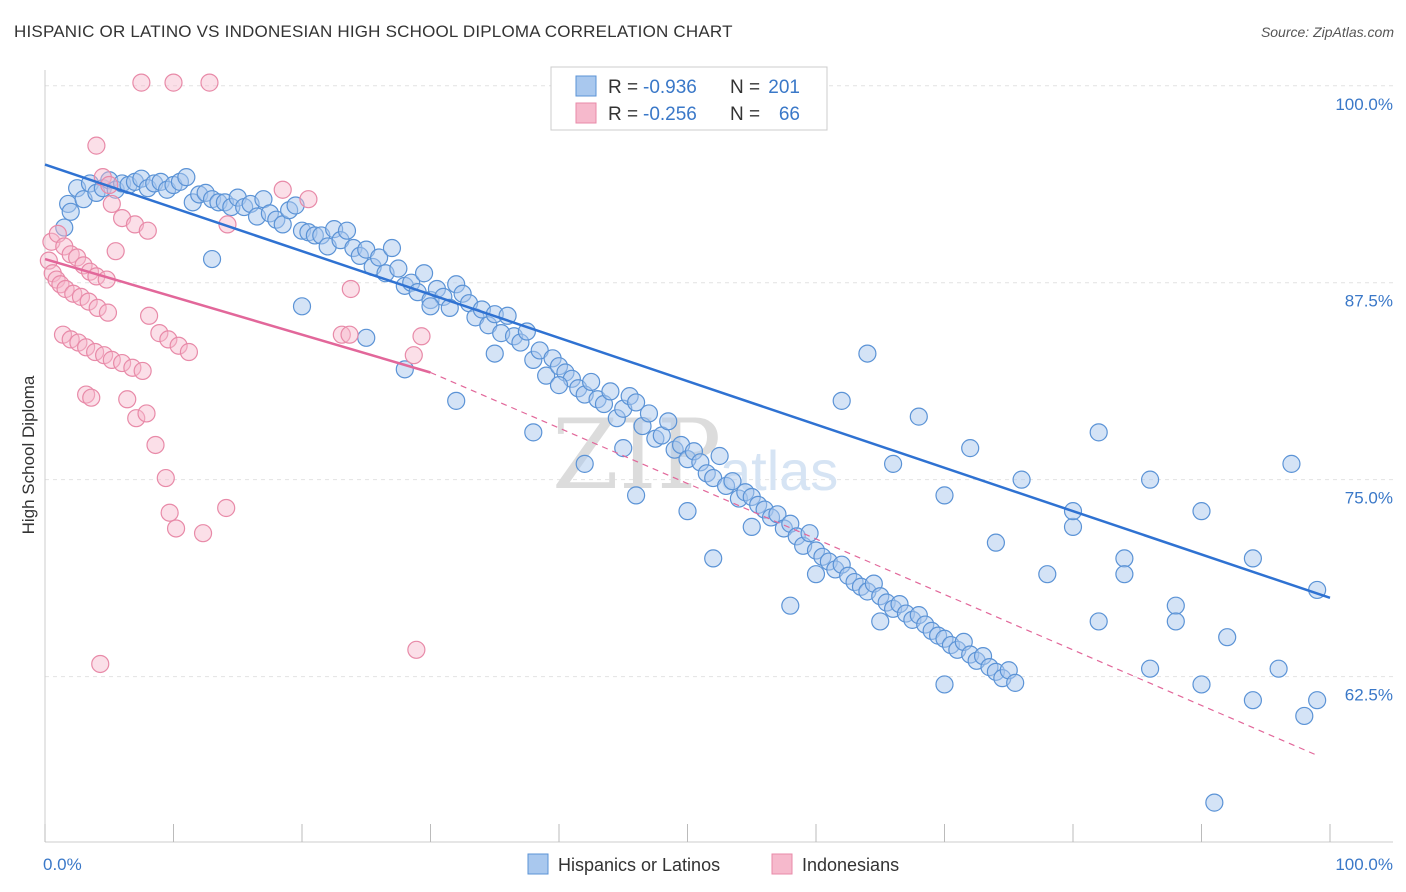 This screenshot has height=892, width=1406. Describe the element at coordinates (1369, 695) in the screenshot. I see `y-tick-label: 62.5%` at that location.